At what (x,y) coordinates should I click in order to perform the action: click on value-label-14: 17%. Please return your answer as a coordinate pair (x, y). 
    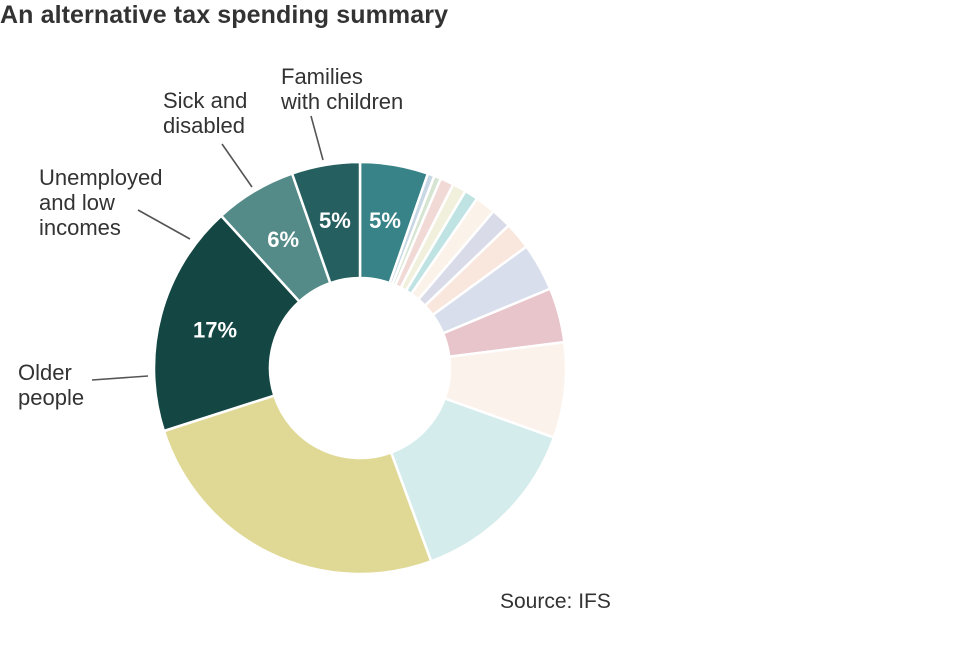
    Looking at the image, I should click on (215, 329).